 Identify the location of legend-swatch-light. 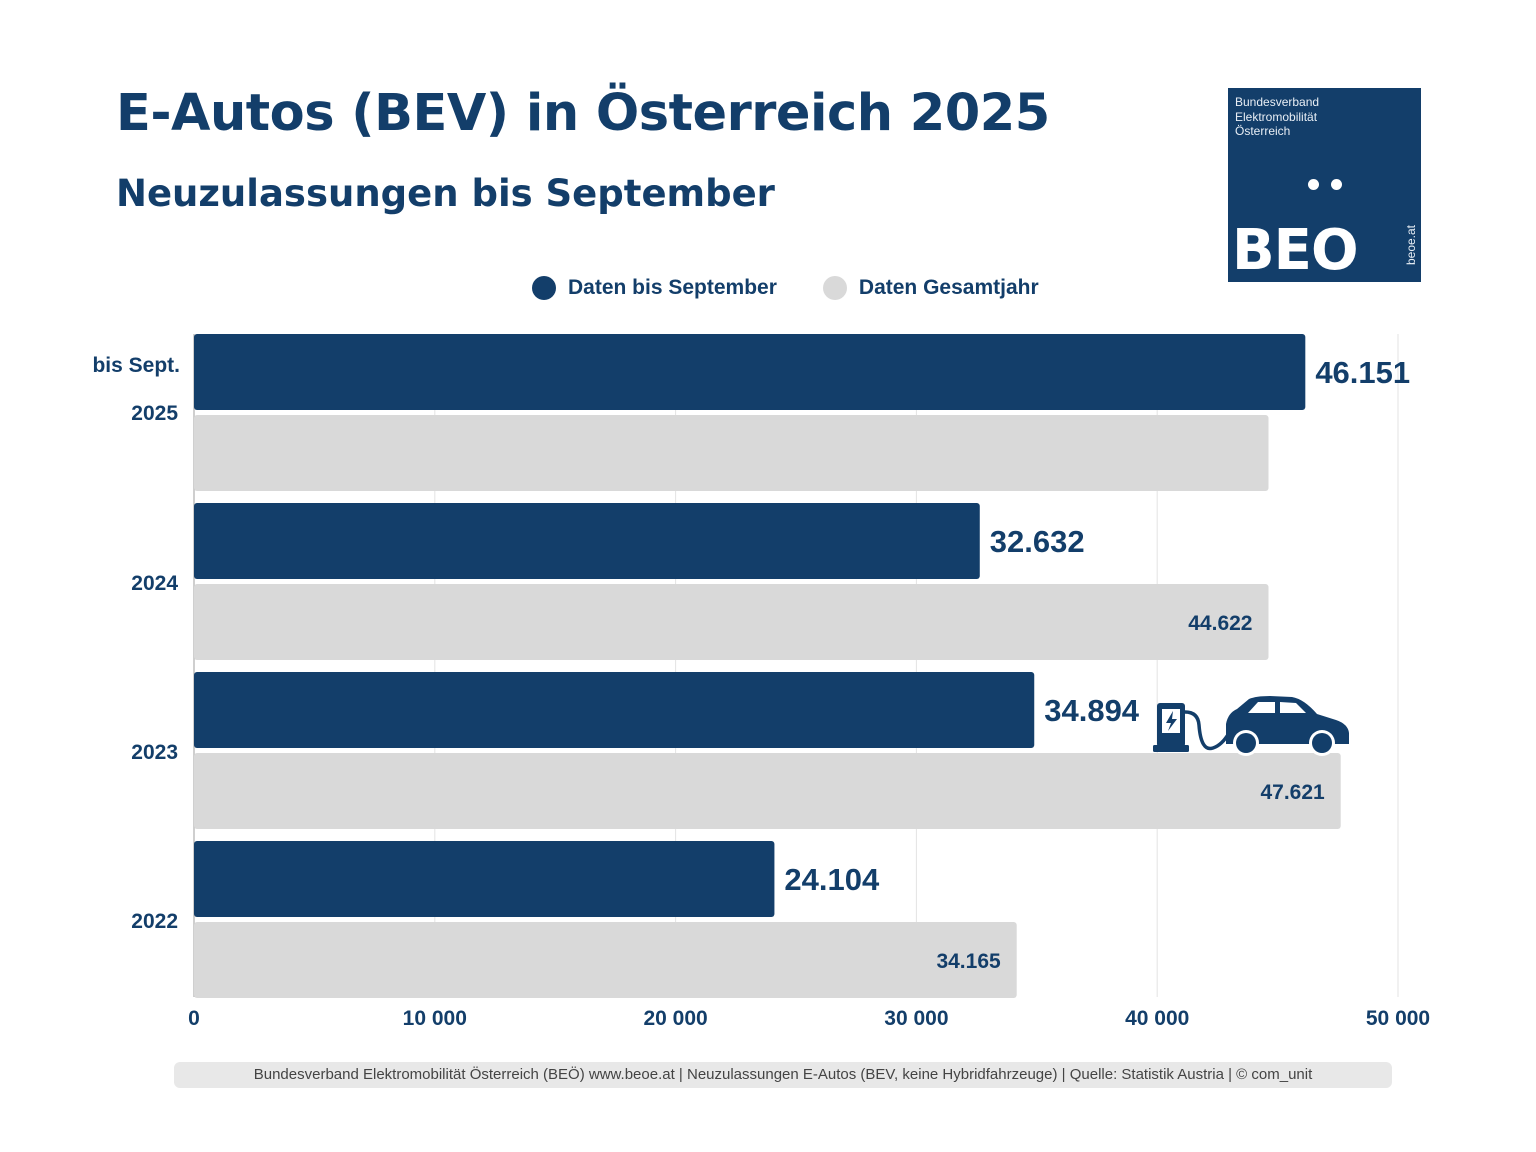
(834, 288).